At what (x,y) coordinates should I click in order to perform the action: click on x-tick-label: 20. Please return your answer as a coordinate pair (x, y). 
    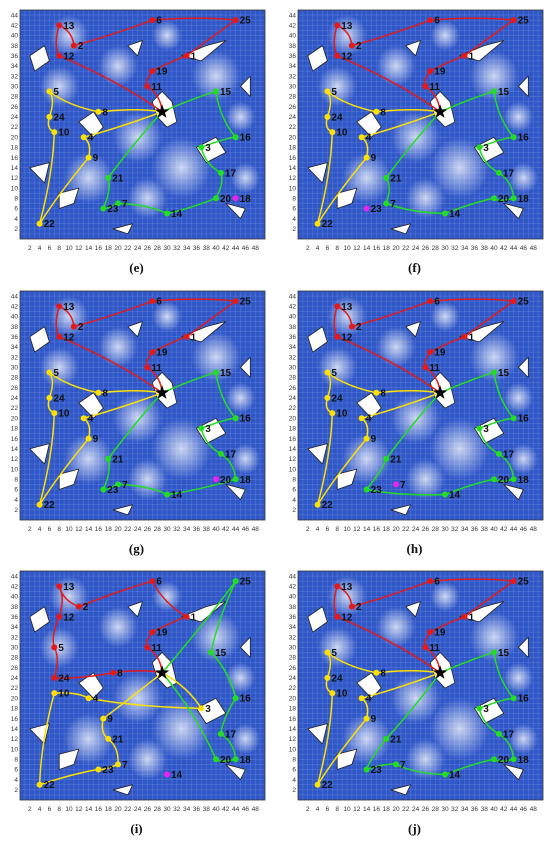
    Looking at the image, I should click on (396, 248).